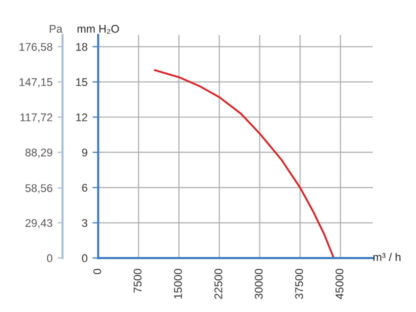  I want to click on x-tick-label: 22500, so click(218, 283).